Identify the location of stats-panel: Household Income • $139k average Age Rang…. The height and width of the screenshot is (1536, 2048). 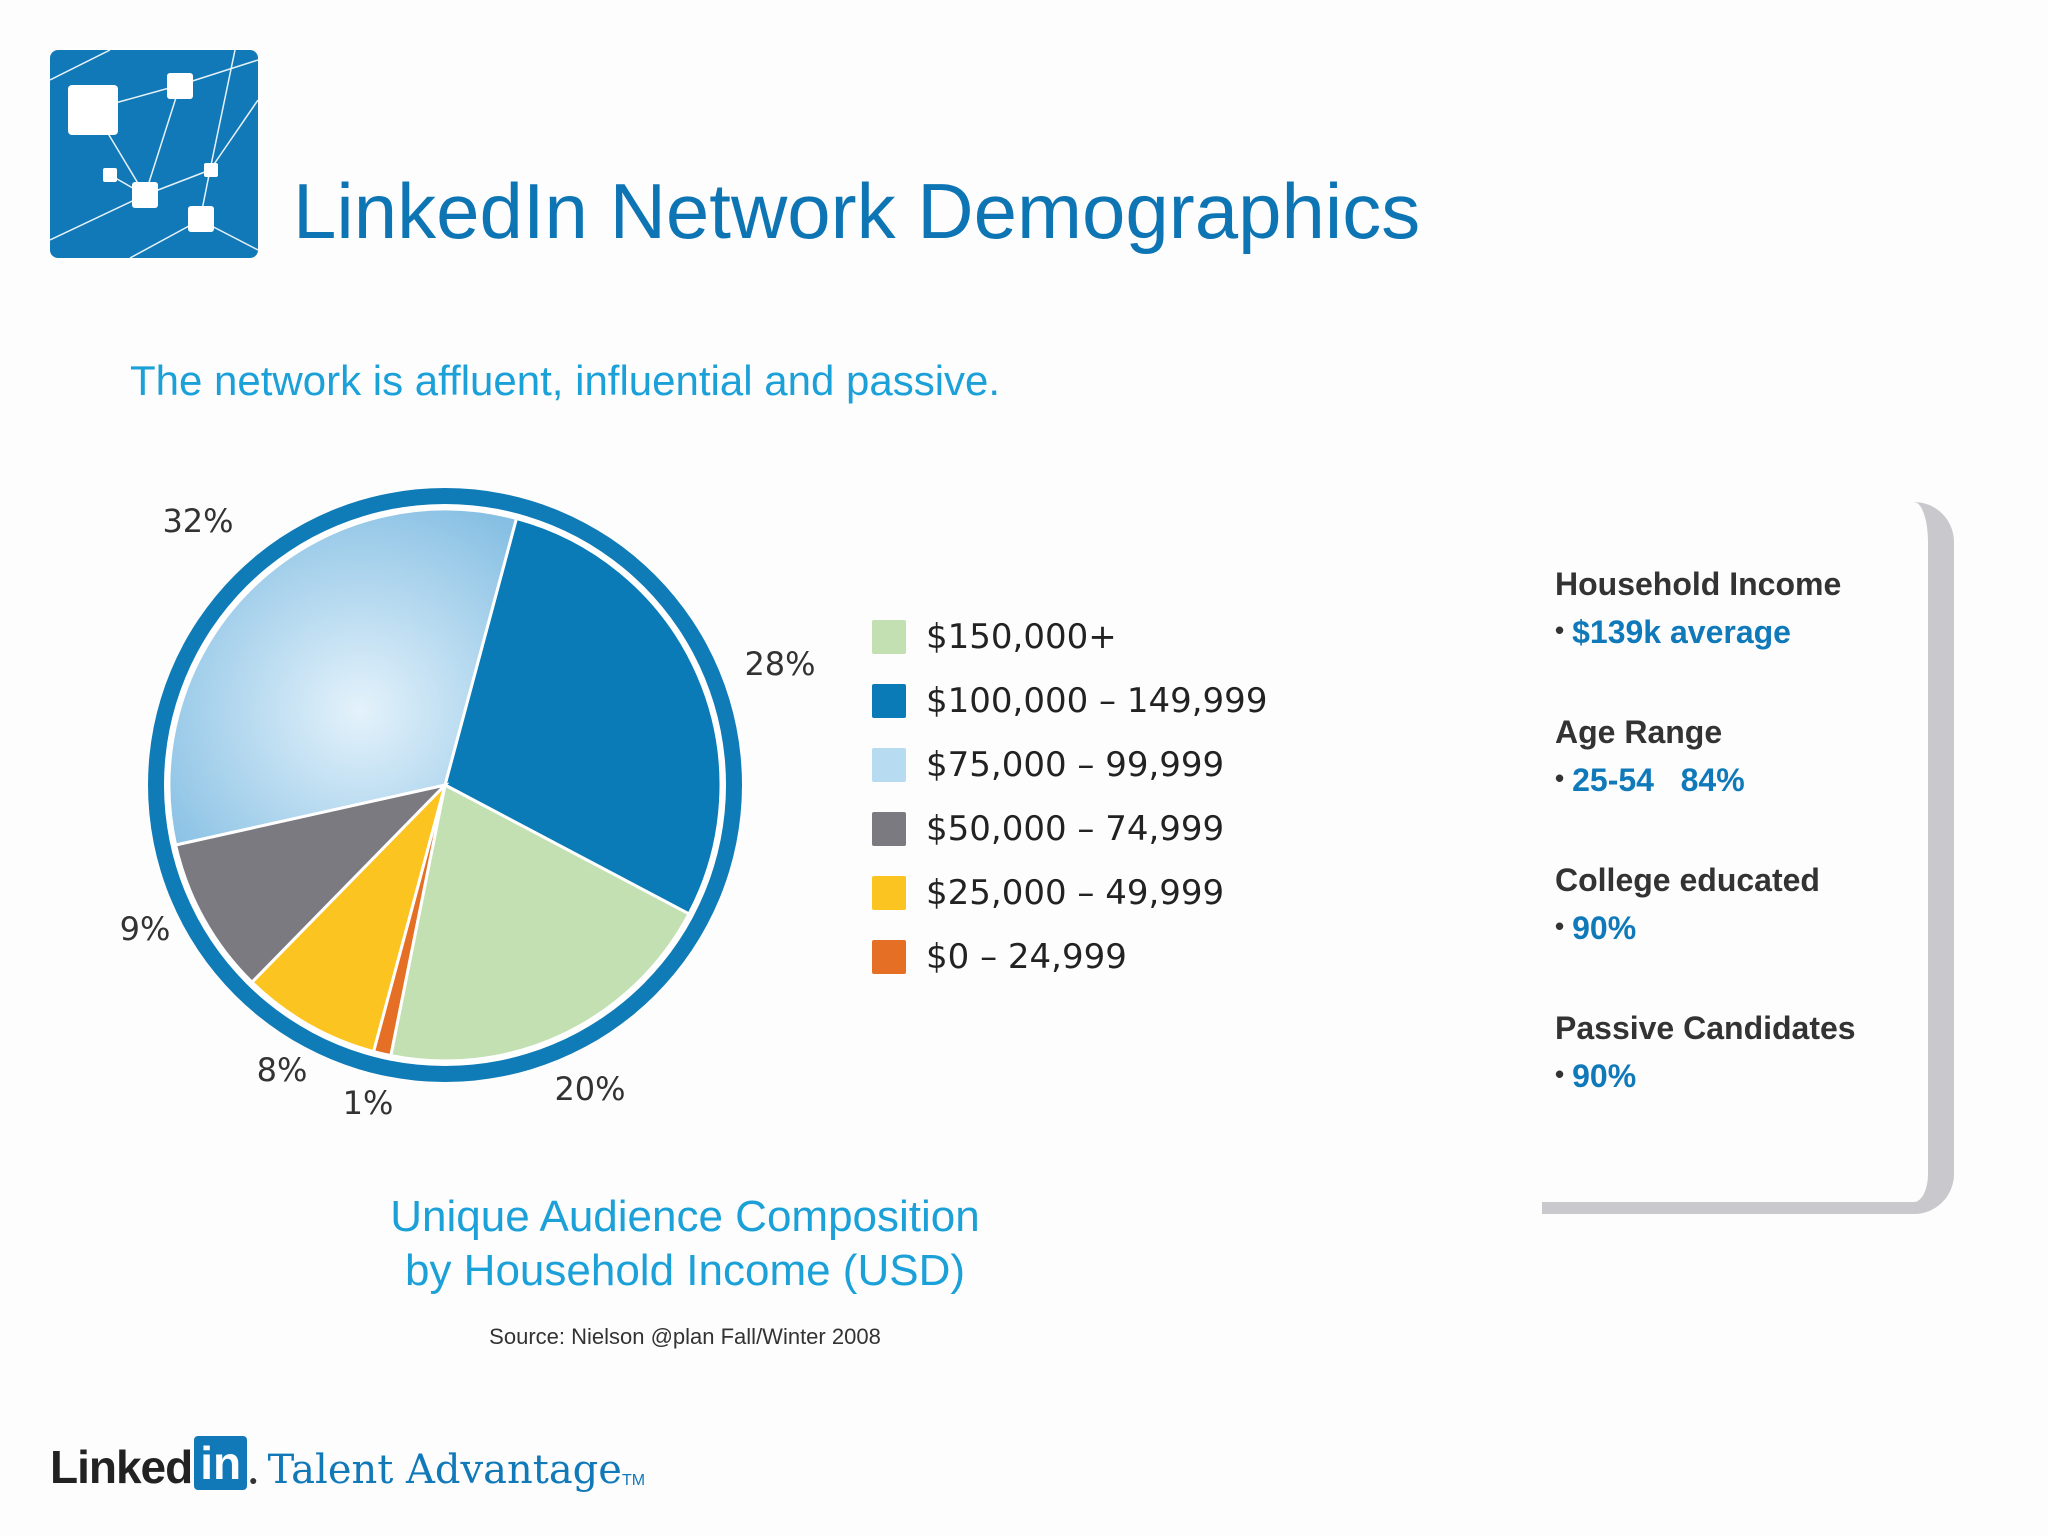
(1725, 864).